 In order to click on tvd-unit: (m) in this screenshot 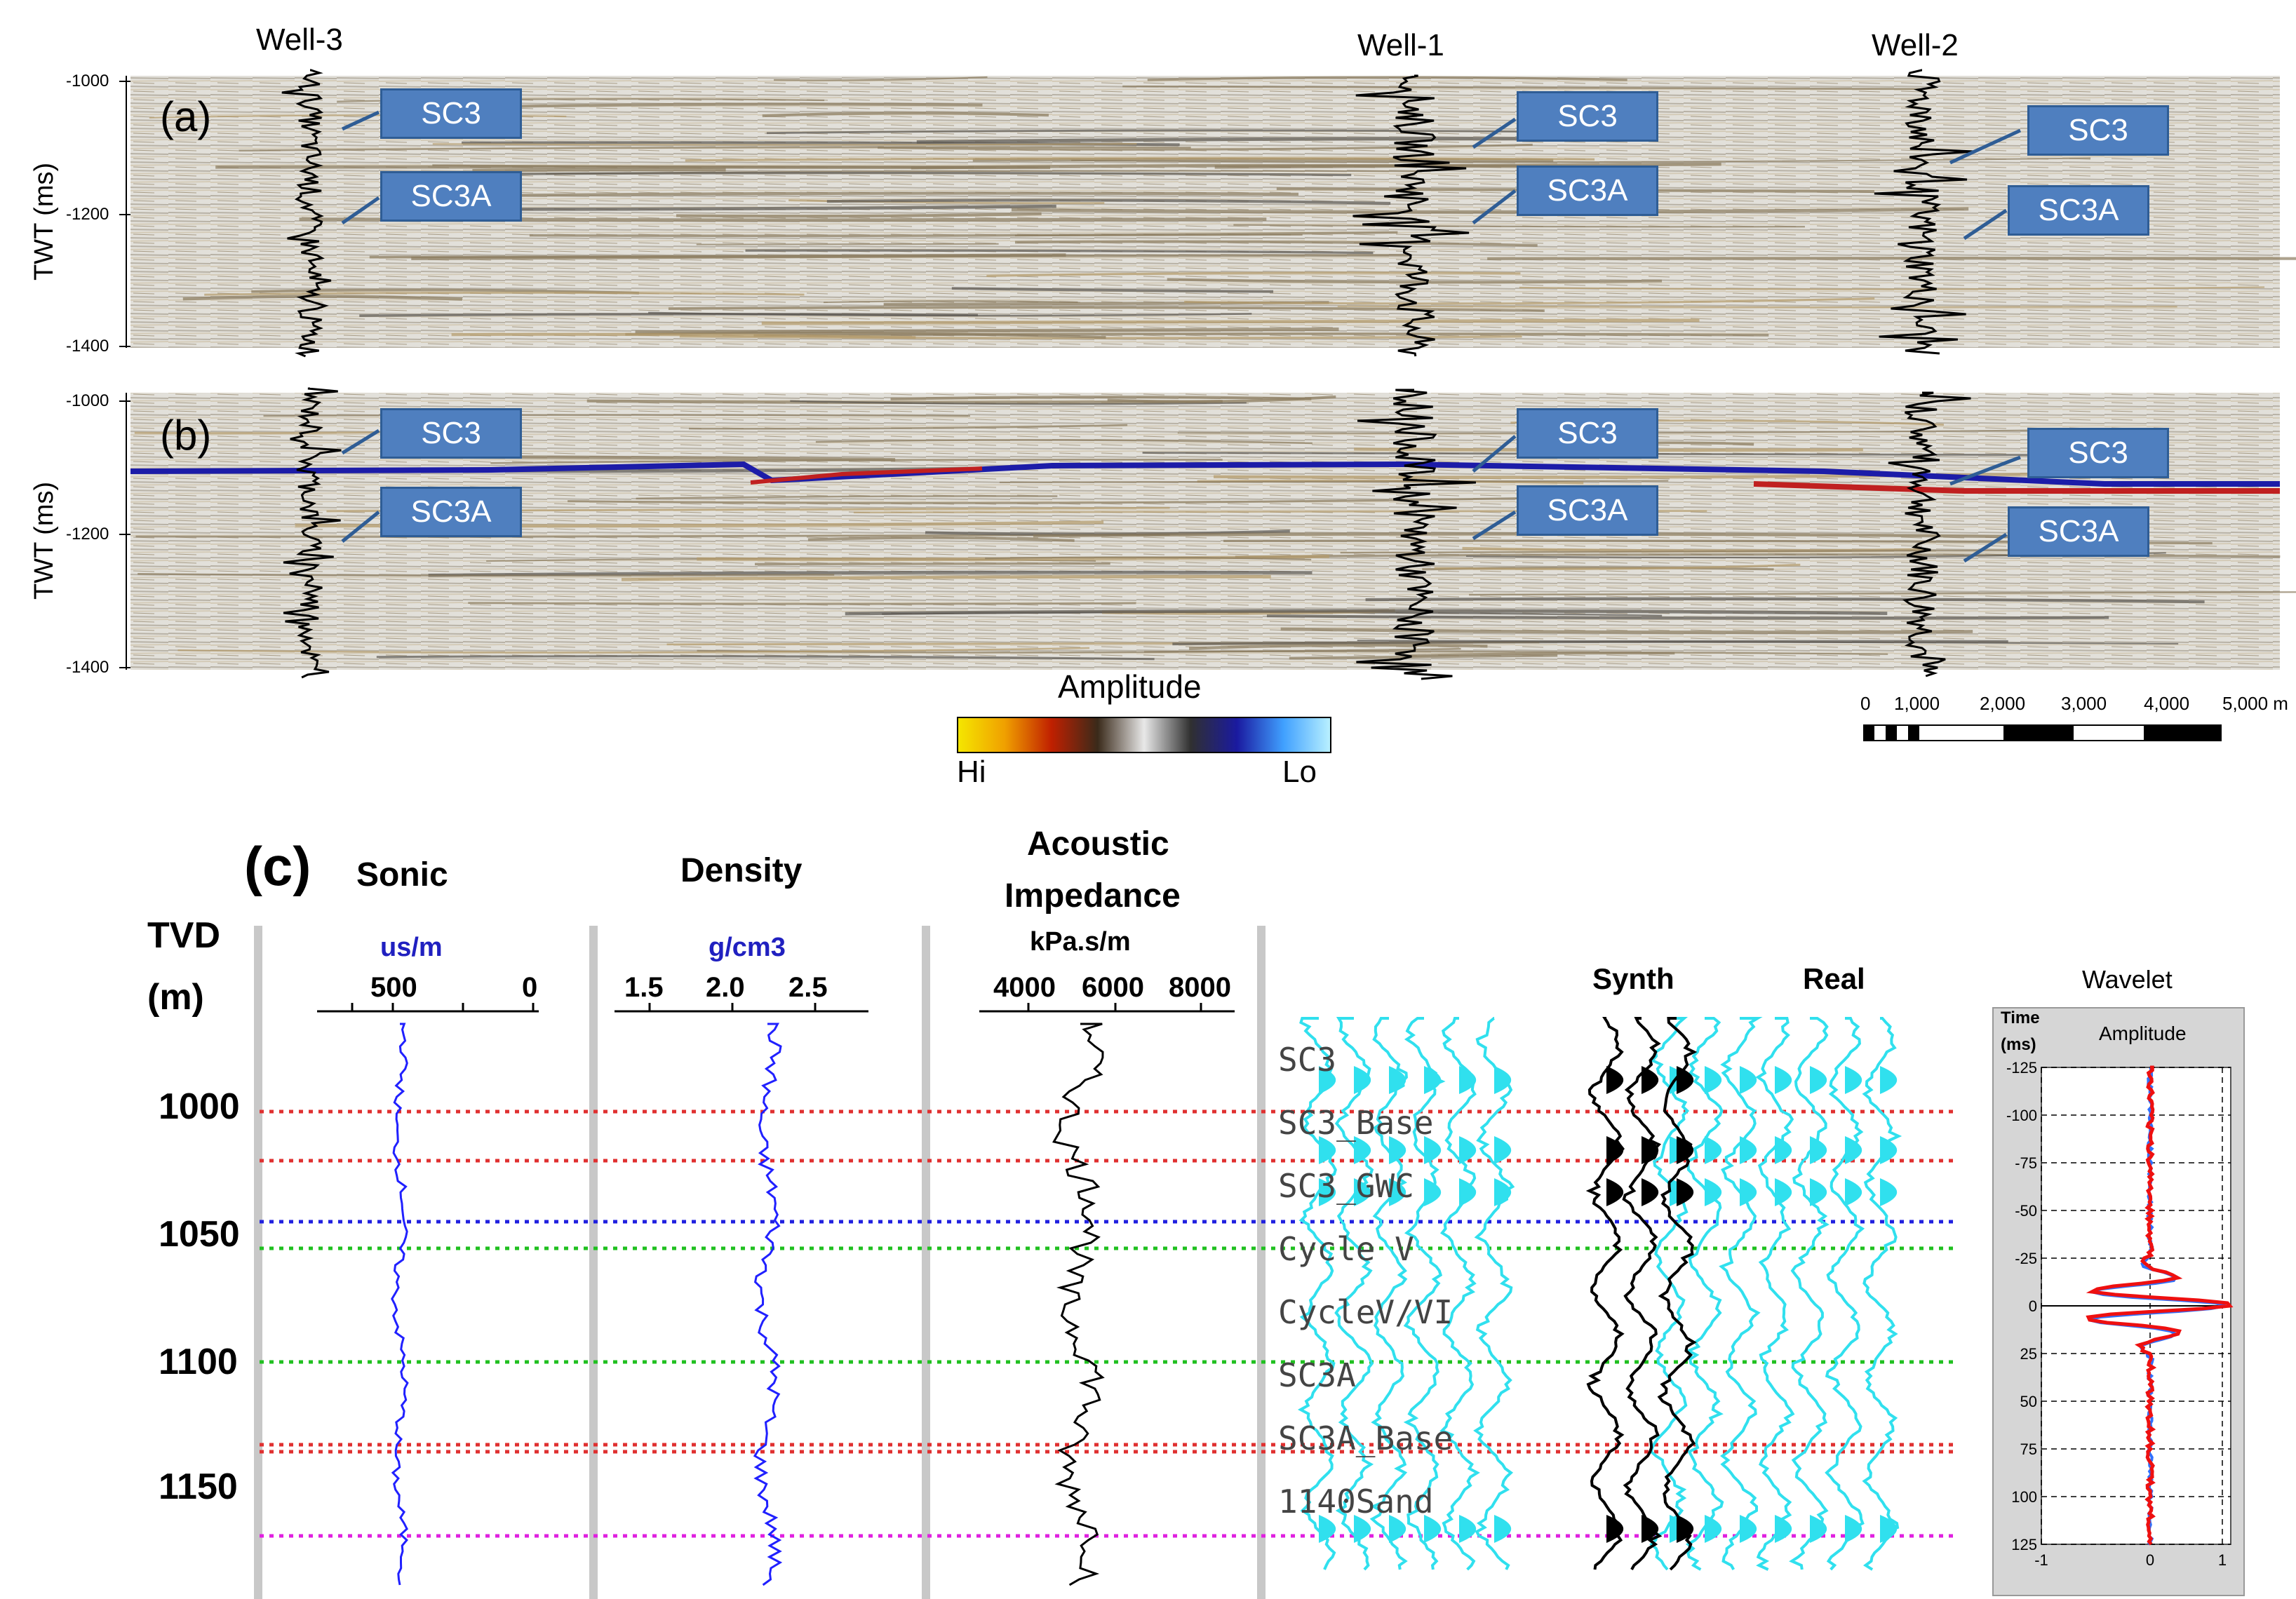, I will do `click(175, 997)`.